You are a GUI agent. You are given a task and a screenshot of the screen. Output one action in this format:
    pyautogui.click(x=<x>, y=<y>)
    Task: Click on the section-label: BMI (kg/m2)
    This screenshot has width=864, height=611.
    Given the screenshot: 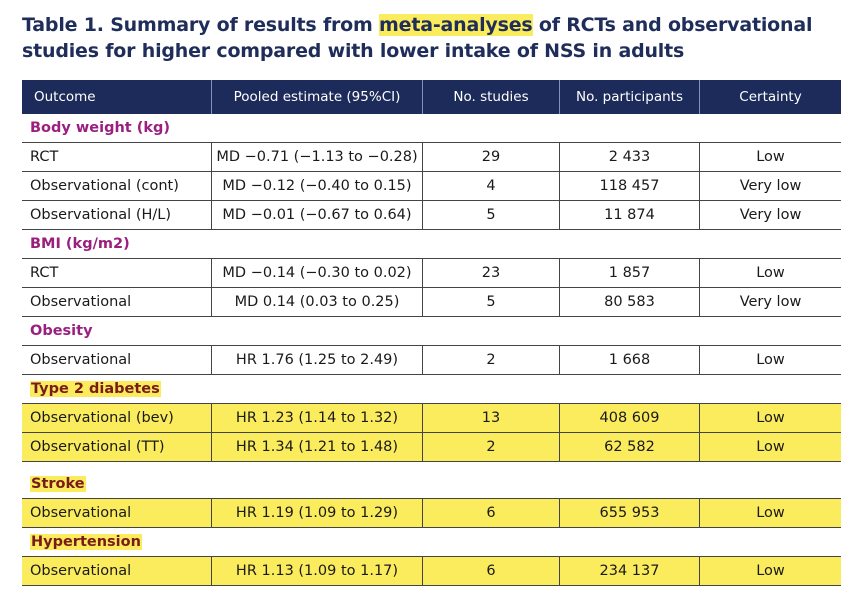 What is the action you would take?
    pyautogui.click(x=80, y=244)
    